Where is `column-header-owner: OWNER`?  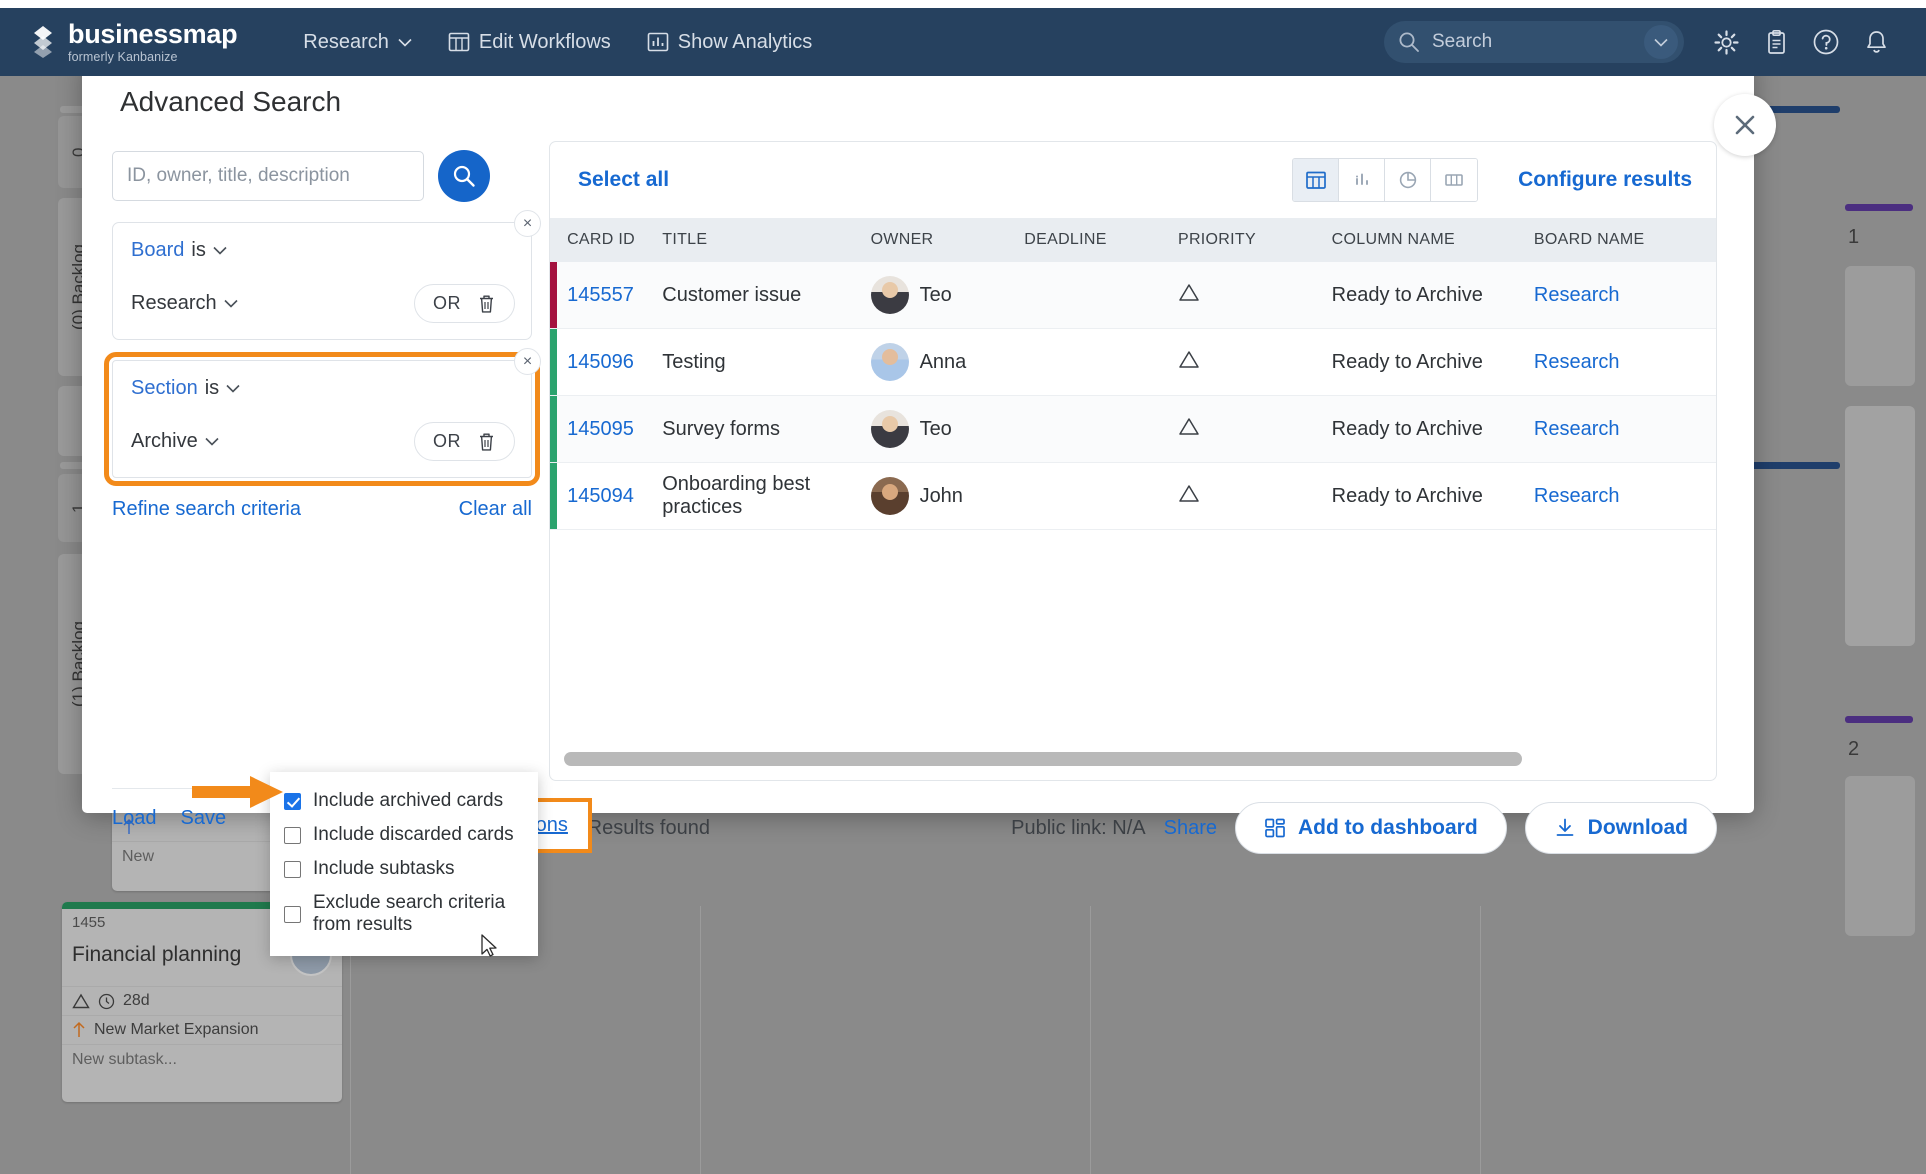
column-header-owner: OWNER is located at coordinates (947, 240).